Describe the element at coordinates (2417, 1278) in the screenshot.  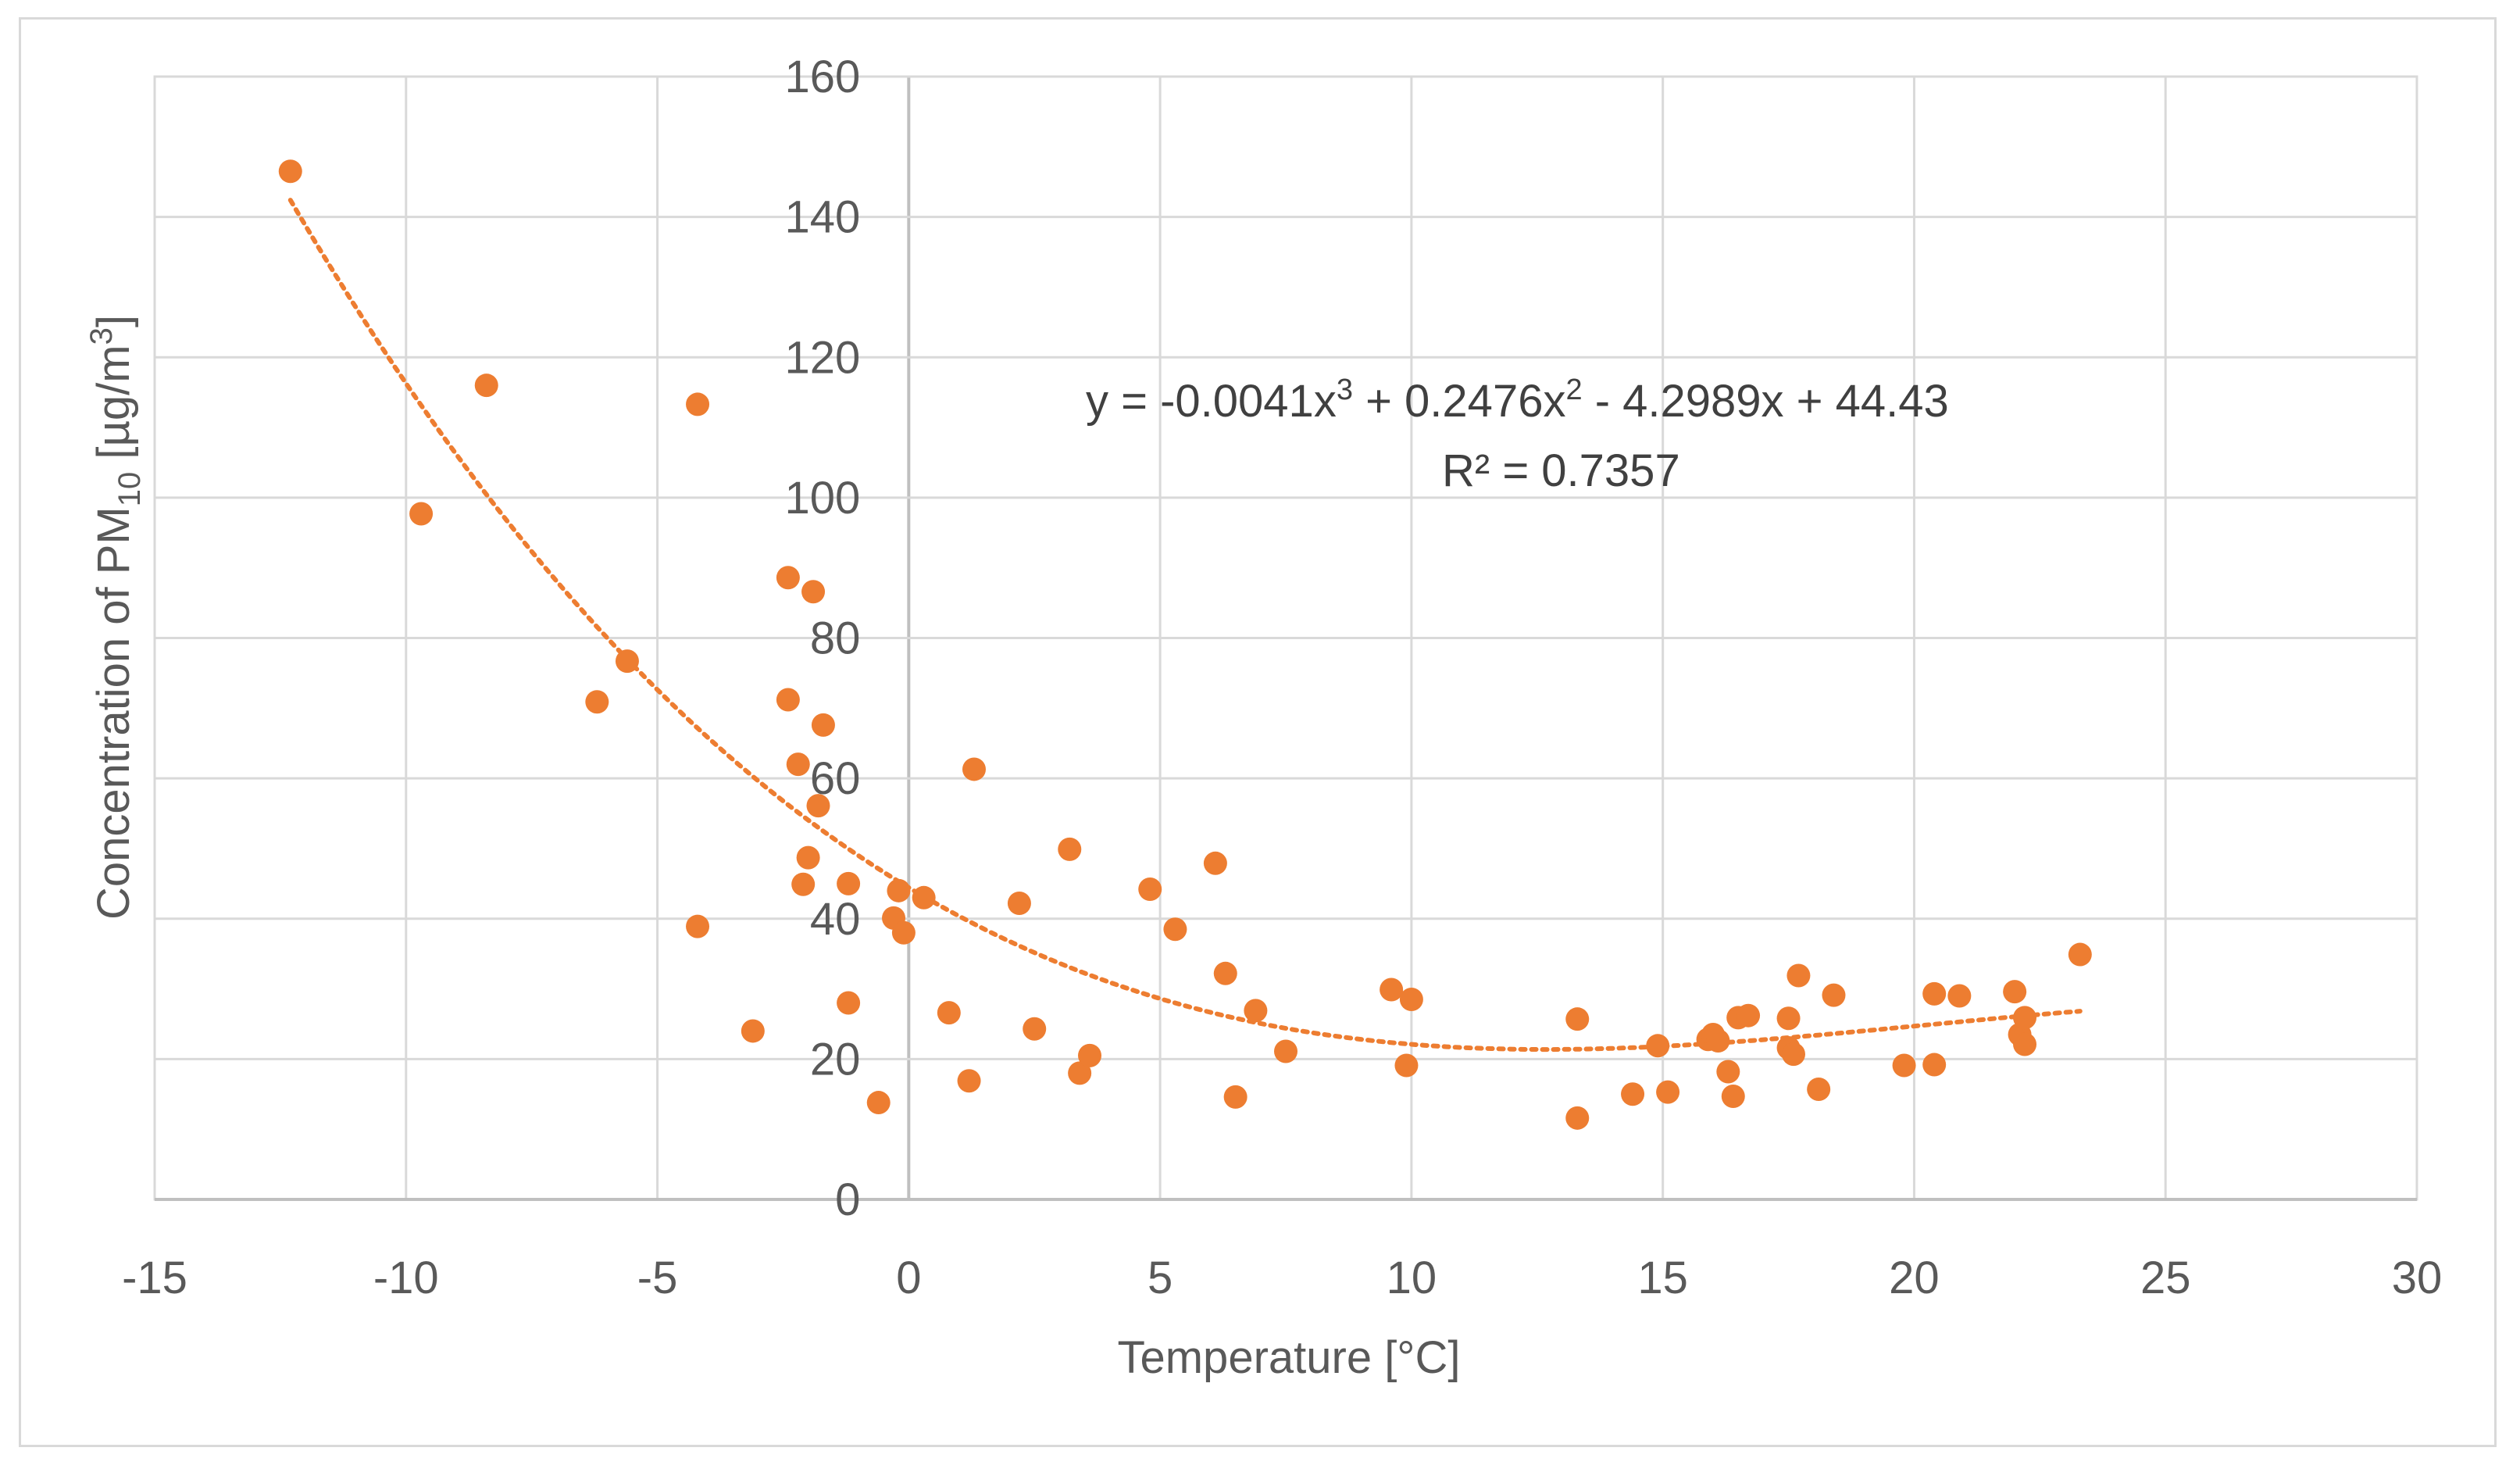
I see `x-tick-label: 30` at that location.